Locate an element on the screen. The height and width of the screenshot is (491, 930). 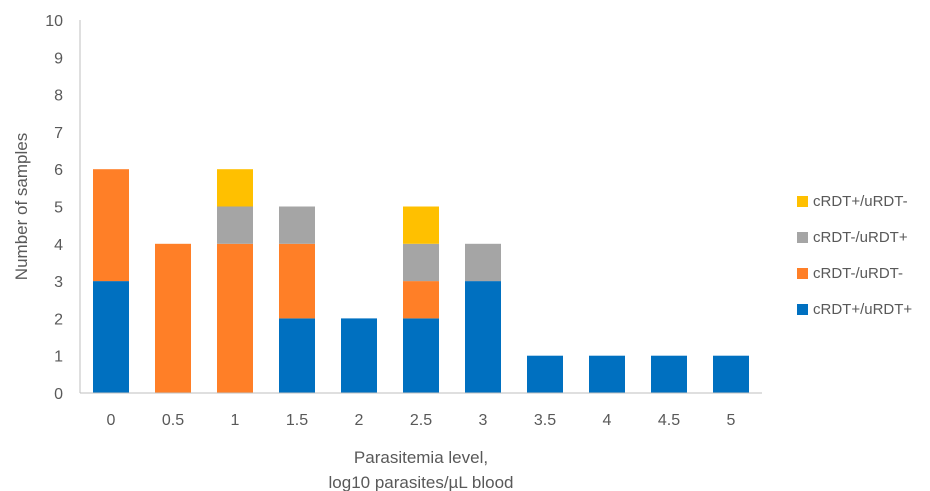
y-tick-label: 4 is located at coordinates (58, 245).